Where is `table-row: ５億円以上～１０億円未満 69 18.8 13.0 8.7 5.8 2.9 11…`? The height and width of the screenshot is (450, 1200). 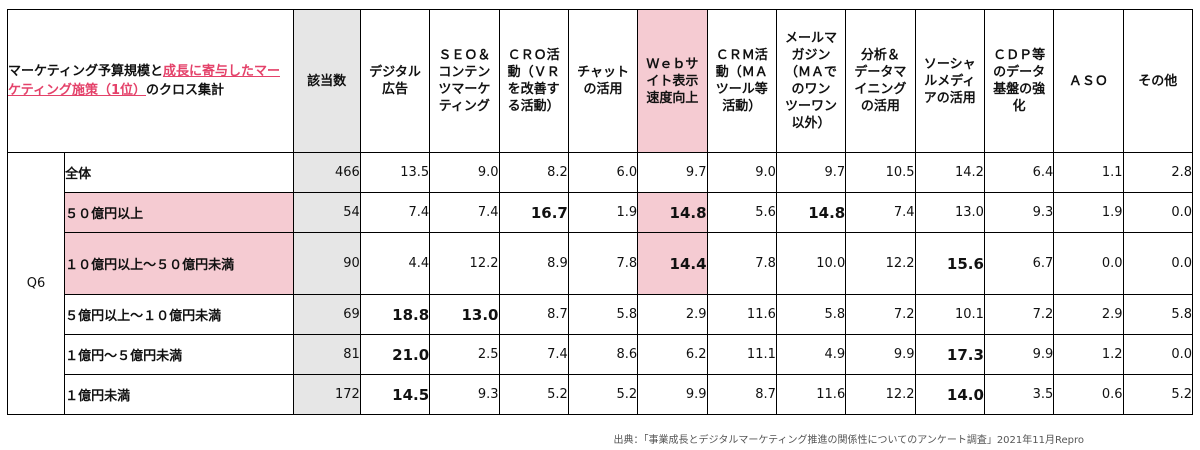
table-row: ５億円以上～１０億円未満 69 18.8 13.0 8.7 5.8 2.9 11… is located at coordinates (601, 314).